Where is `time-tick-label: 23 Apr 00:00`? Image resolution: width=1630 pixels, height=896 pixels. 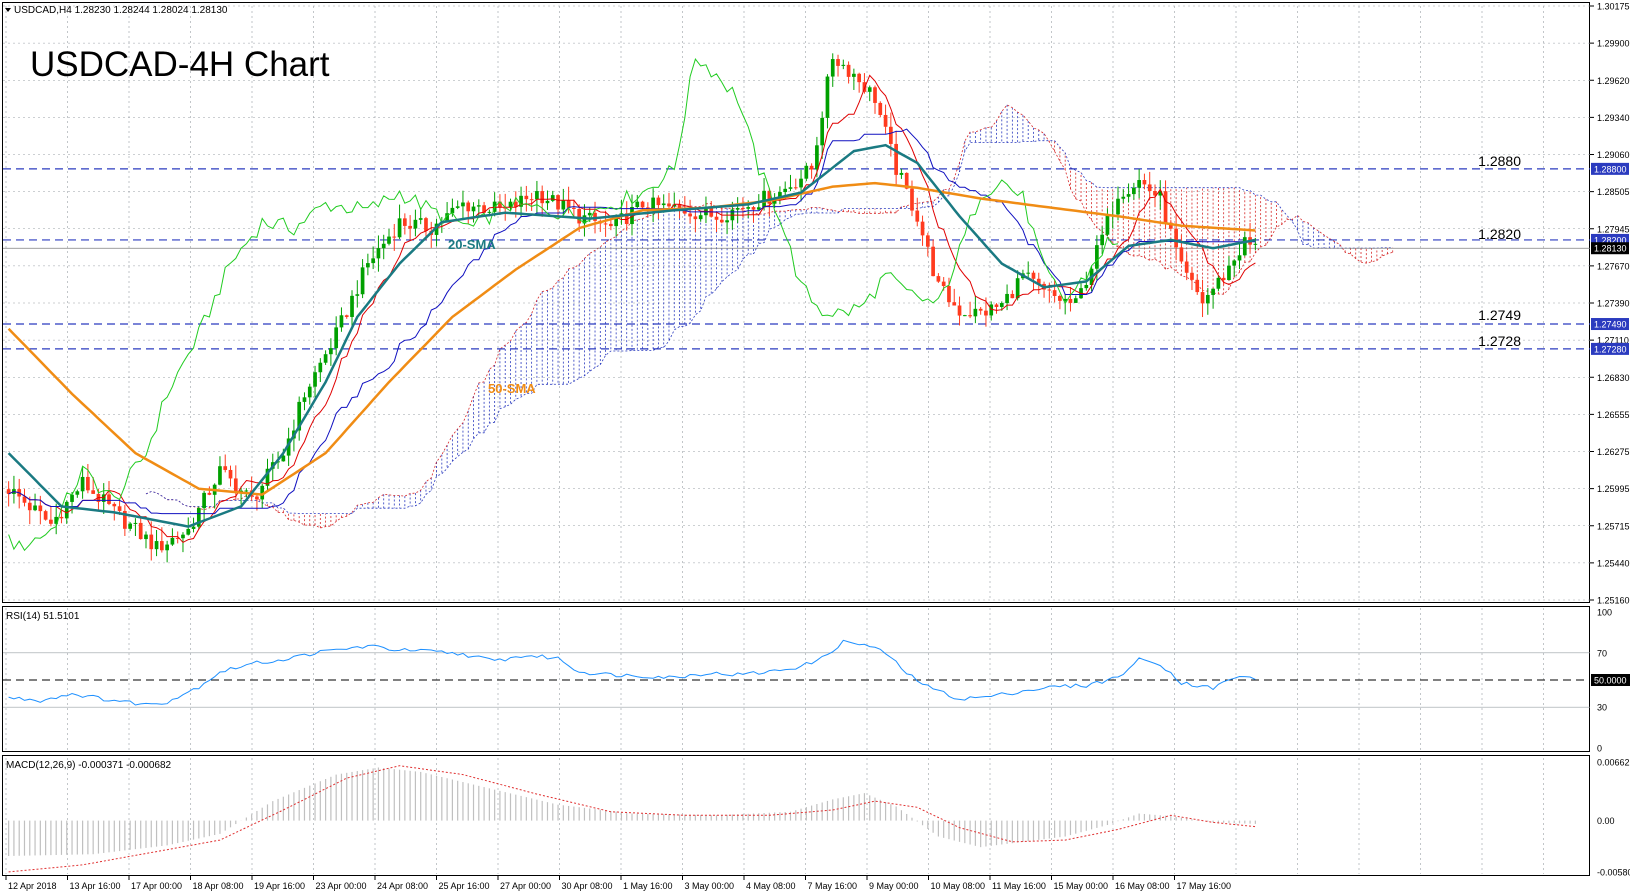
time-tick-label: 23 Apr 00:00 is located at coordinates (341, 886).